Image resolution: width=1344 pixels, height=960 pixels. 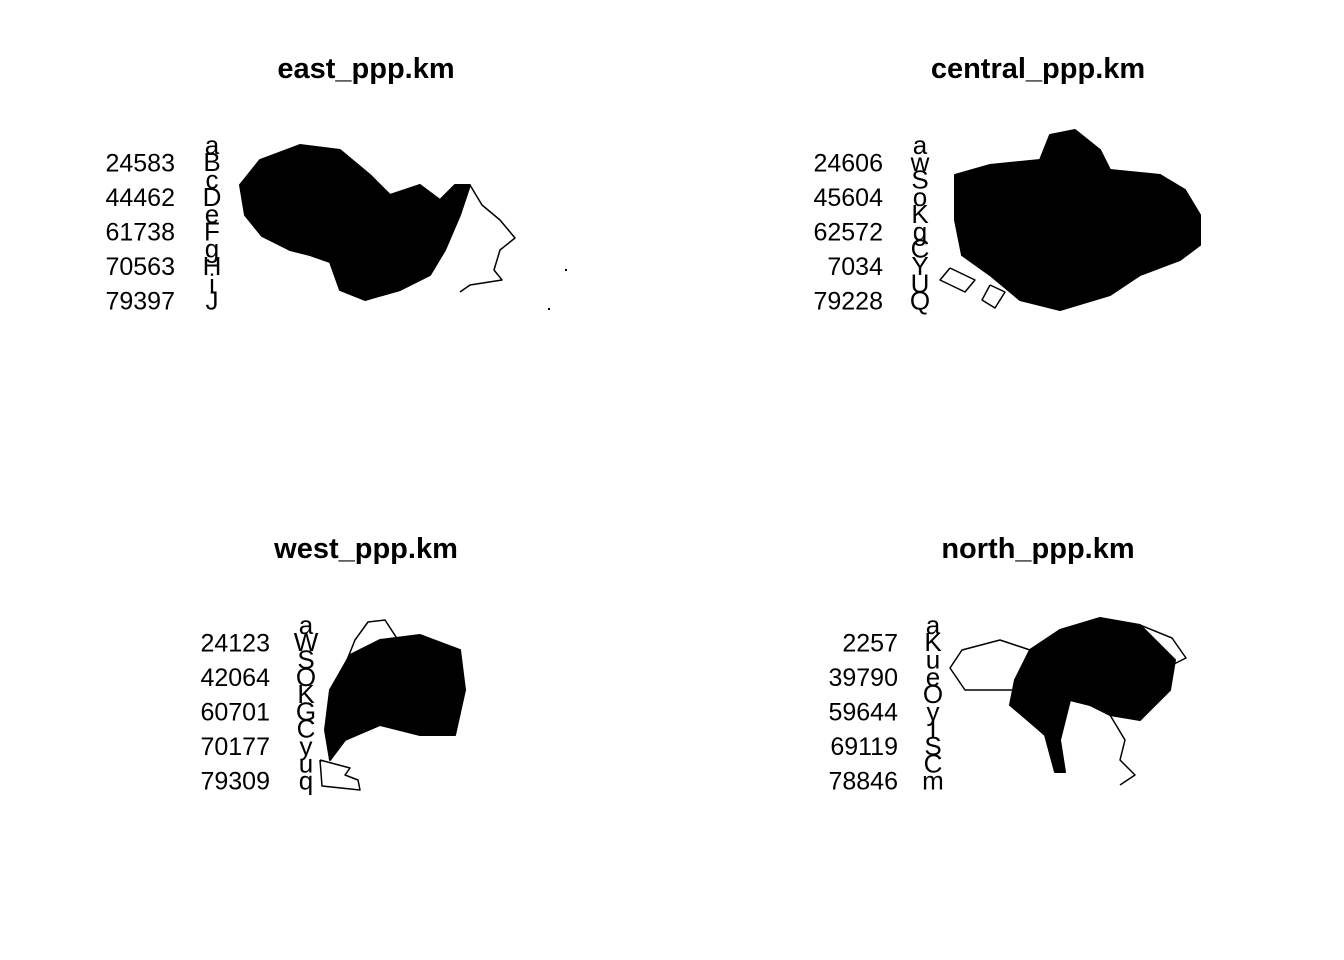 What do you see at coordinates (863, 678) in the screenshot?
I see `legend-value: 39790` at bounding box center [863, 678].